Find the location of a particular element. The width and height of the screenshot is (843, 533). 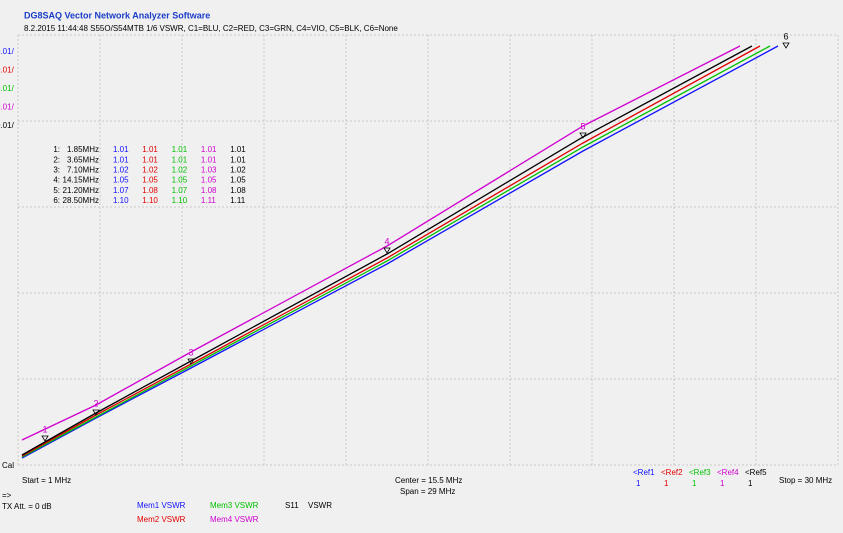

marker-number: 1: is located at coordinates (56, 149).